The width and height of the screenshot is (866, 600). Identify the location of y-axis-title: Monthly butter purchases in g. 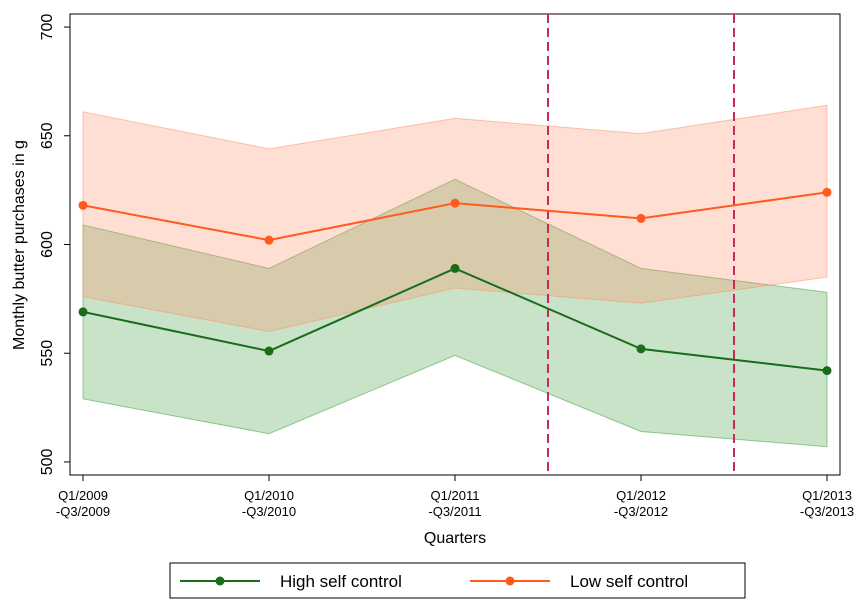
(19, 245).